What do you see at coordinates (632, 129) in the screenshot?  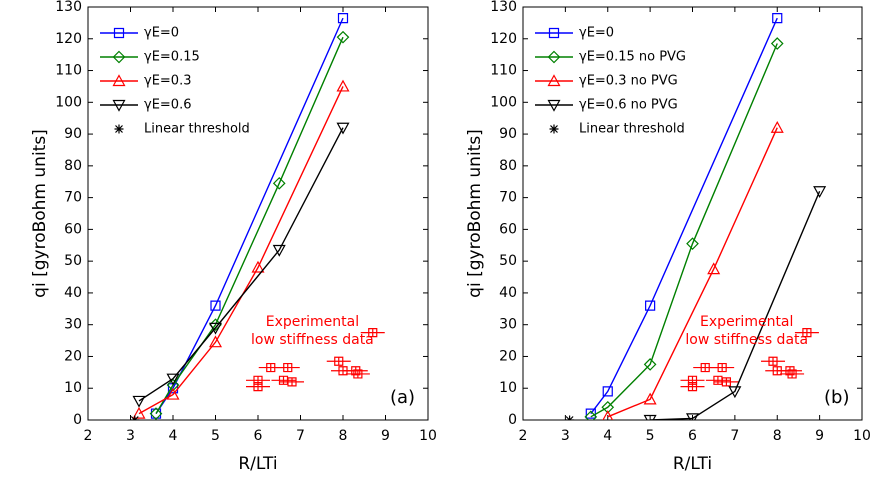 I see `legend-label: Linear threshold` at bounding box center [632, 129].